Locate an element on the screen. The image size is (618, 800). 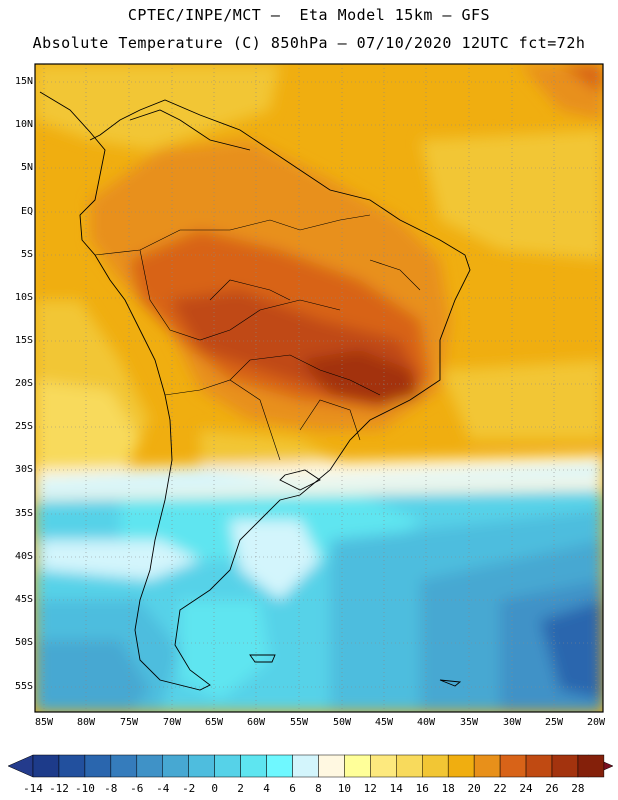
lon-label: 80W is located at coordinates (86, 722).